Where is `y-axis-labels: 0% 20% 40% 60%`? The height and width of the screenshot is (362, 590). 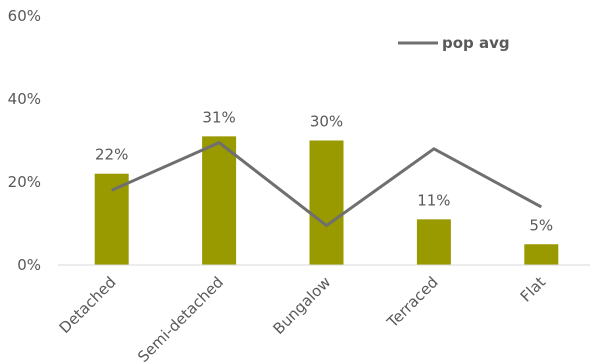
y-axis-labels: 0% 20% 40% 60% is located at coordinates (24, 140).